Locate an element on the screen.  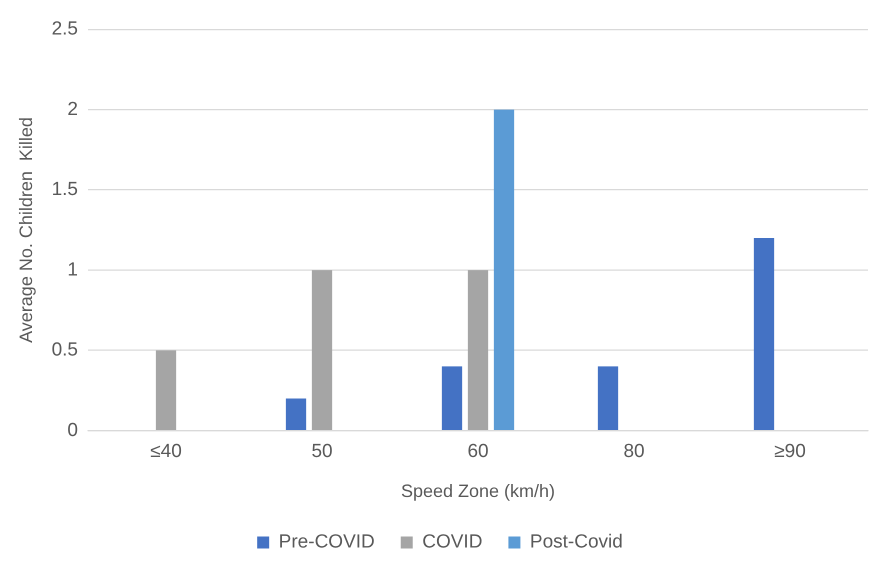
x-tick-label: 50 is located at coordinates (322, 451).